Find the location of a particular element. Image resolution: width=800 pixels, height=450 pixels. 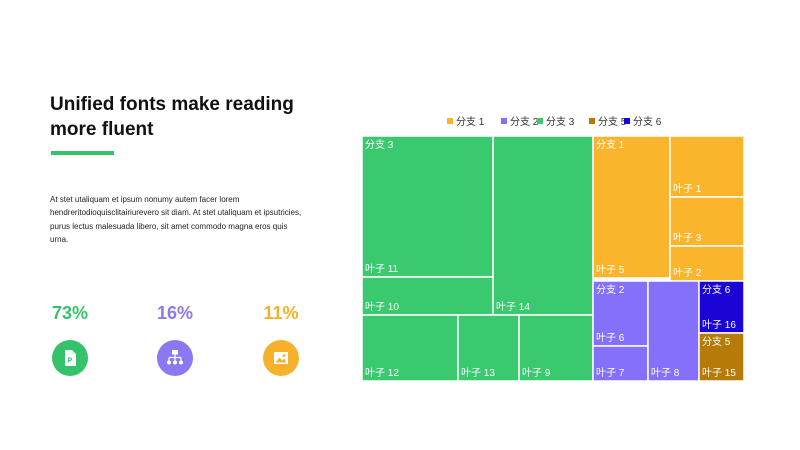

branch-label-分支-6: 分支 6 is located at coordinates (716, 290).